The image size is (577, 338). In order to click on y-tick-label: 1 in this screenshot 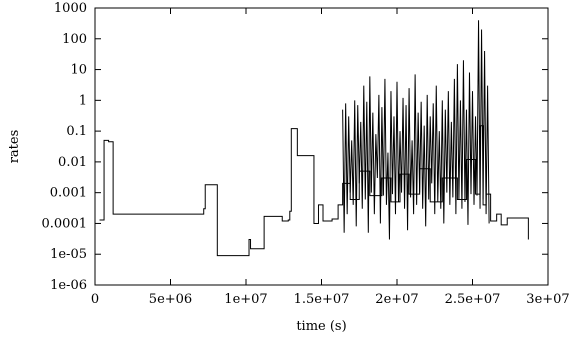, I will do `click(83, 100)`.